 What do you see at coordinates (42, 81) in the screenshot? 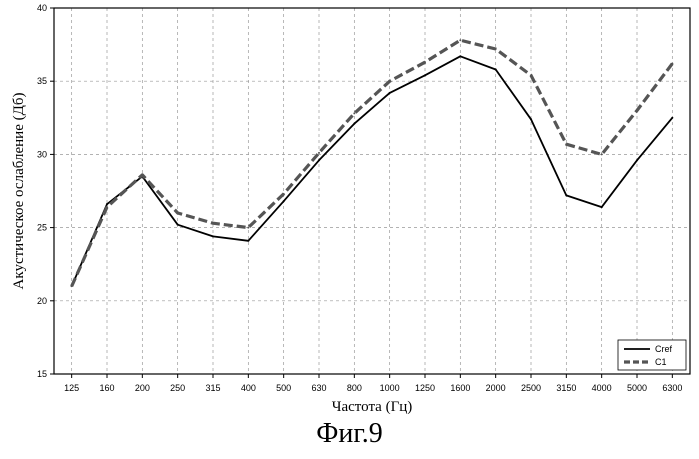
I see `y-tick-label: 35` at bounding box center [42, 81].